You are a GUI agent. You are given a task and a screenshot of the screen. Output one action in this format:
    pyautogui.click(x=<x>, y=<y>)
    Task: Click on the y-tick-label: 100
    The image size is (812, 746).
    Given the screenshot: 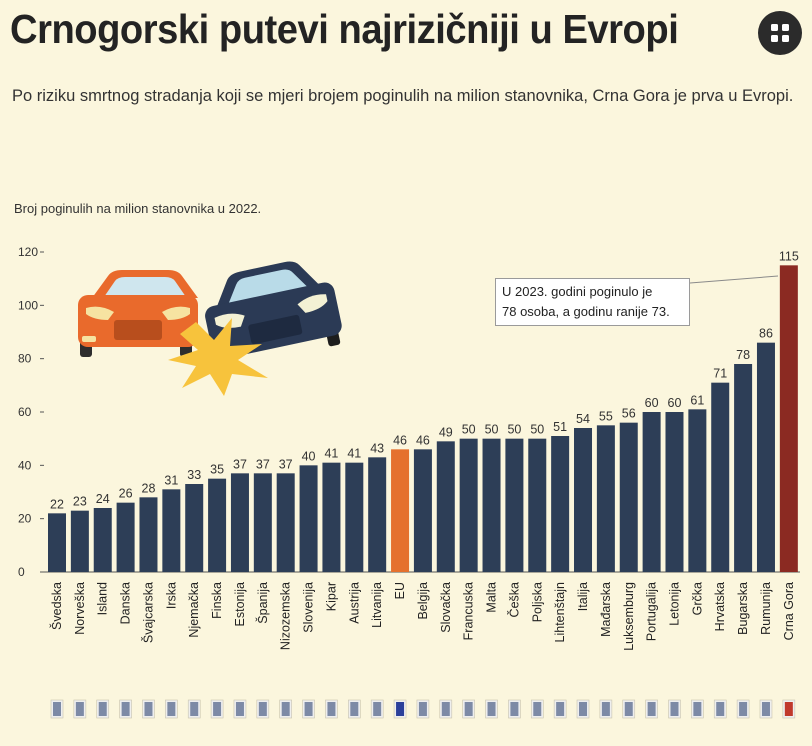 What is the action you would take?
    pyautogui.click(x=28, y=305)
    